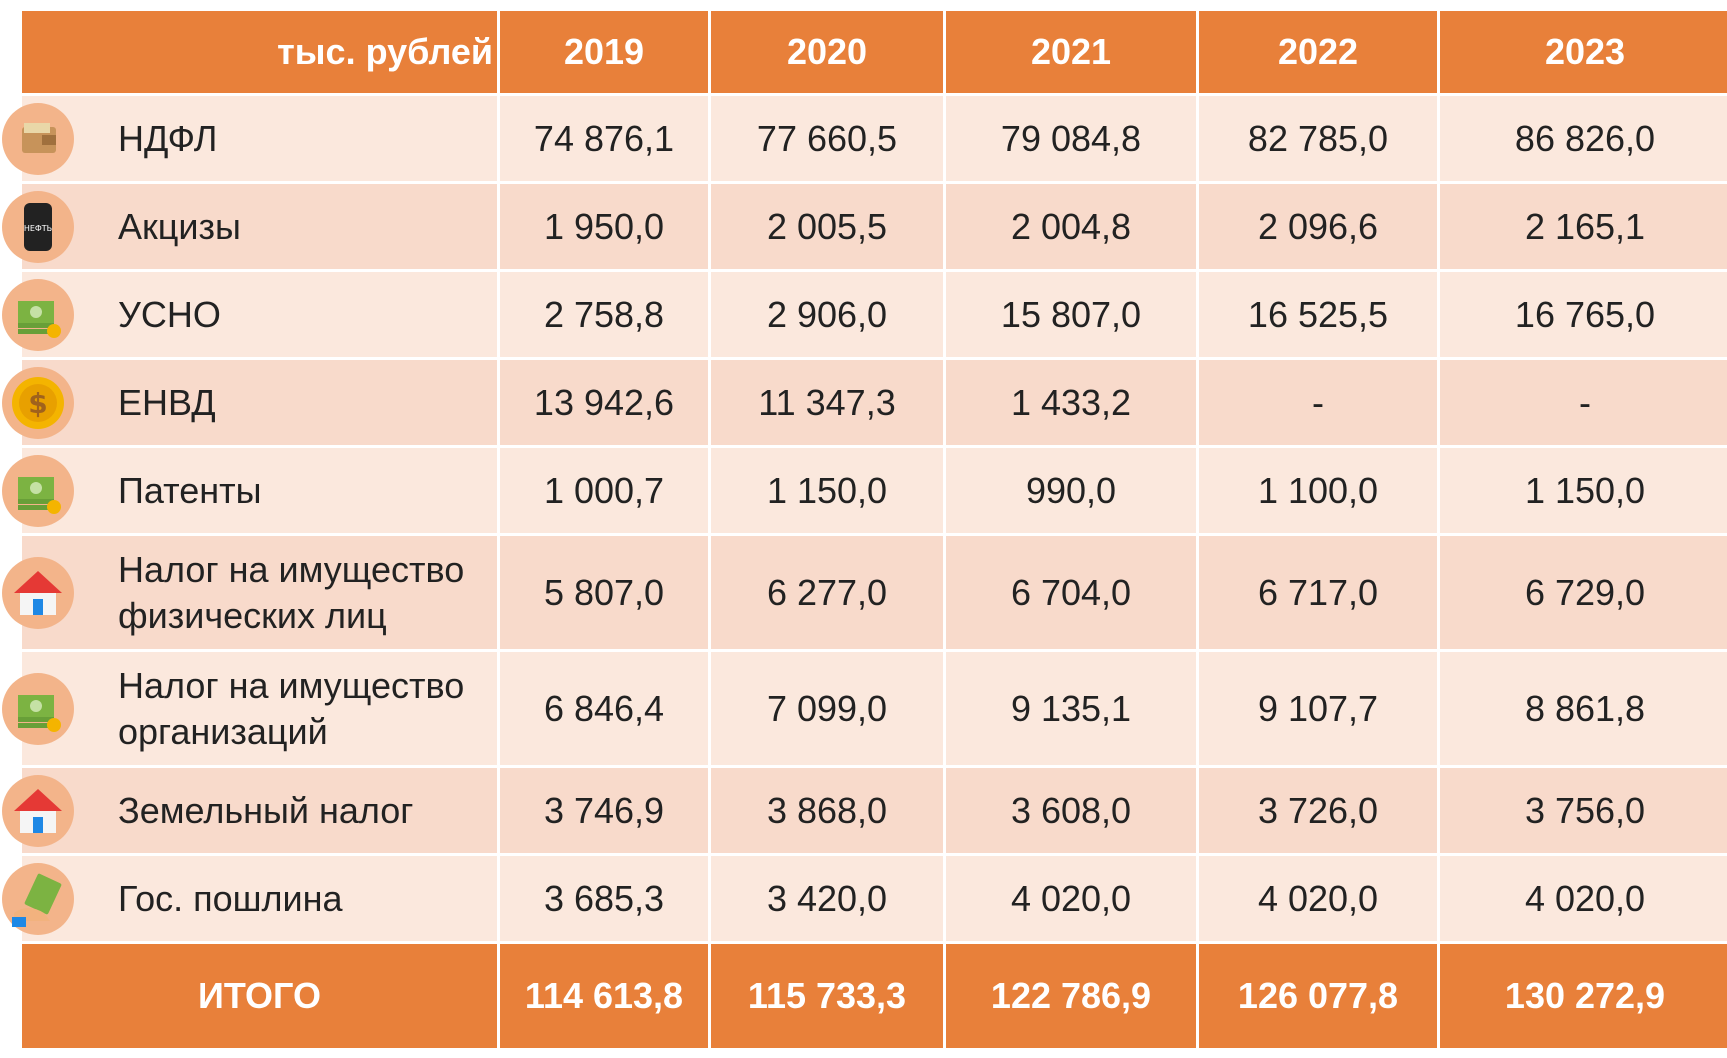 This screenshot has height=1058, width=1727. What do you see at coordinates (1071, 402) in the screenshot?
I see `tax-value: 1 433,2` at bounding box center [1071, 402].